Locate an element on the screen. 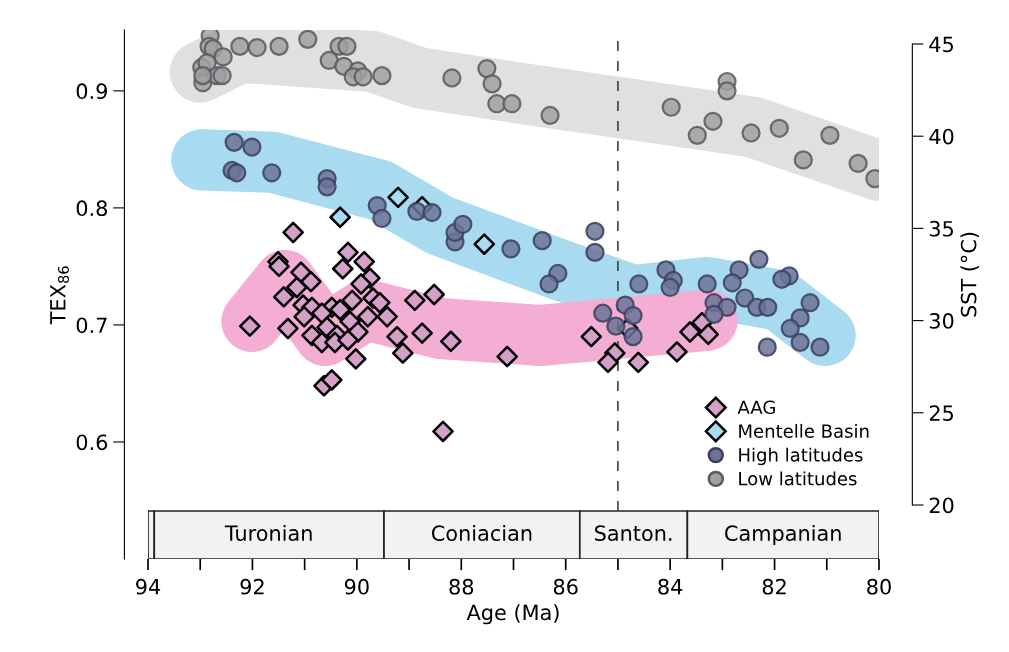  y-tick-label: 0.7 is located at coordinates (91, 325).